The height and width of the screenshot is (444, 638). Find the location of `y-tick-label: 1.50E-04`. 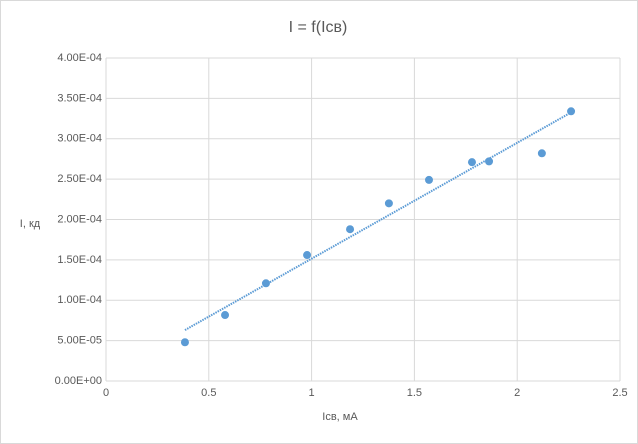

y-tick-label: 1.50E-04 is located at coordinates (79, 260).